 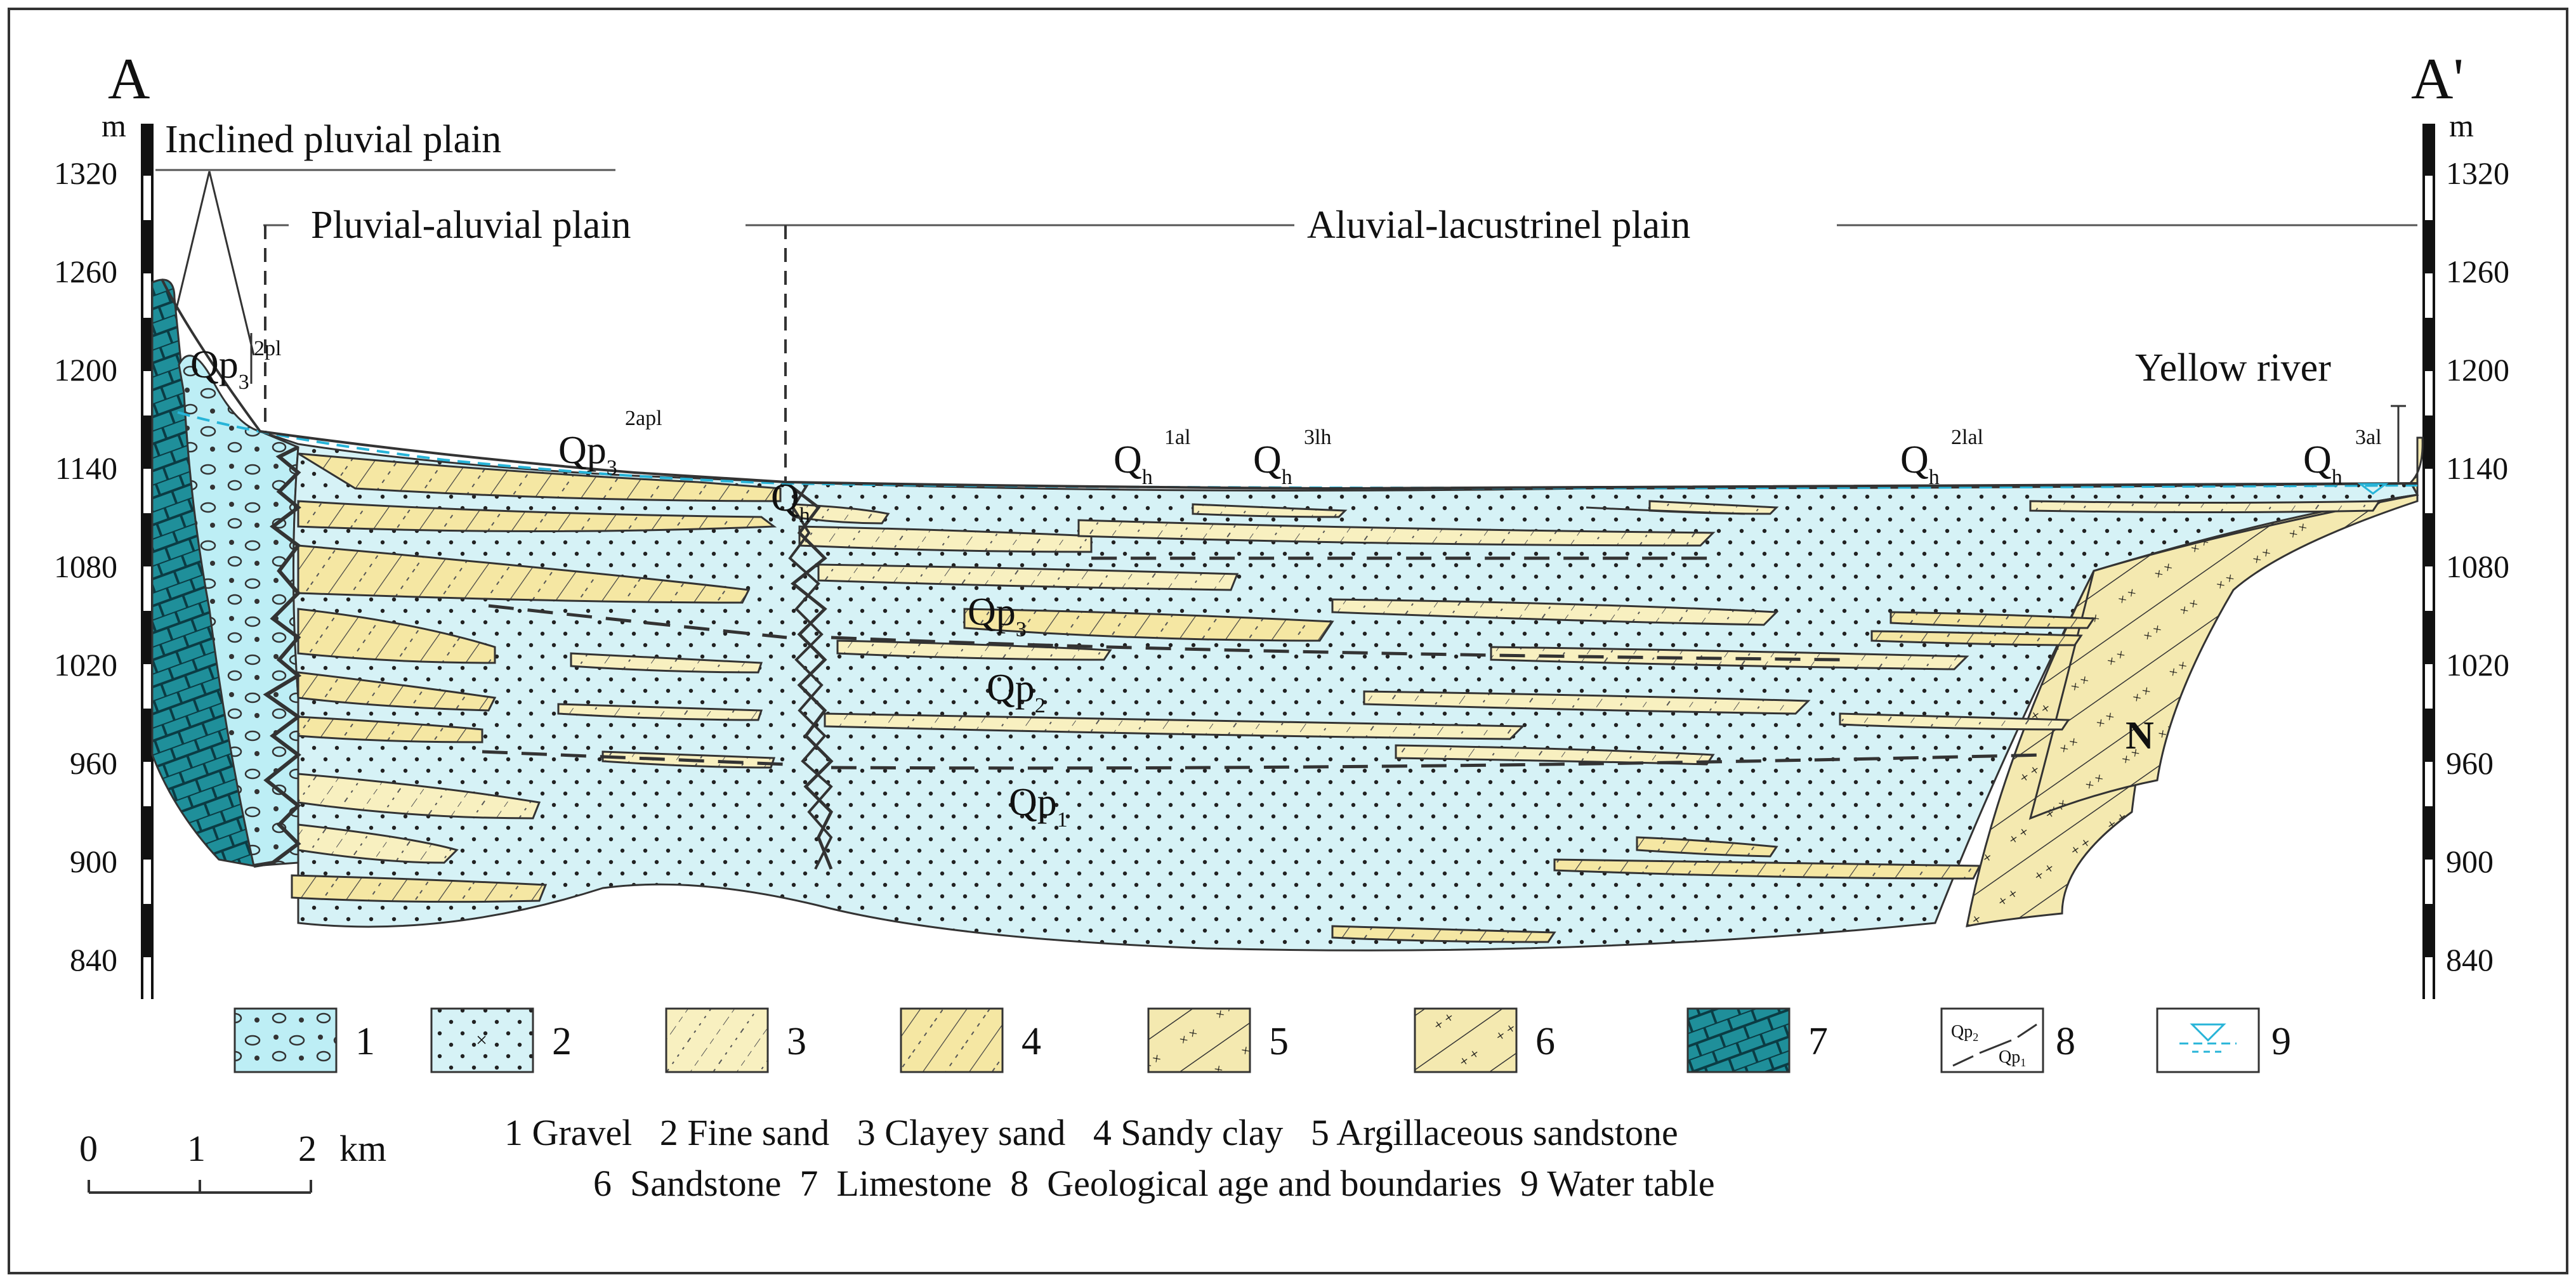 What do you see at coordinates (2437, 79) in the screenshot?
I see `section-end-label: A'` at bounding box center [2437, 79].